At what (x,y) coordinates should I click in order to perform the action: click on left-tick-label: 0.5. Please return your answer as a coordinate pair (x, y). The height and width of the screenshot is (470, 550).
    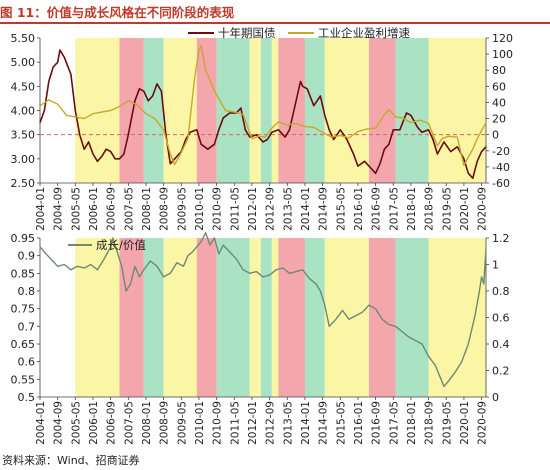
    Looking at the image, I should click on (27, 397).